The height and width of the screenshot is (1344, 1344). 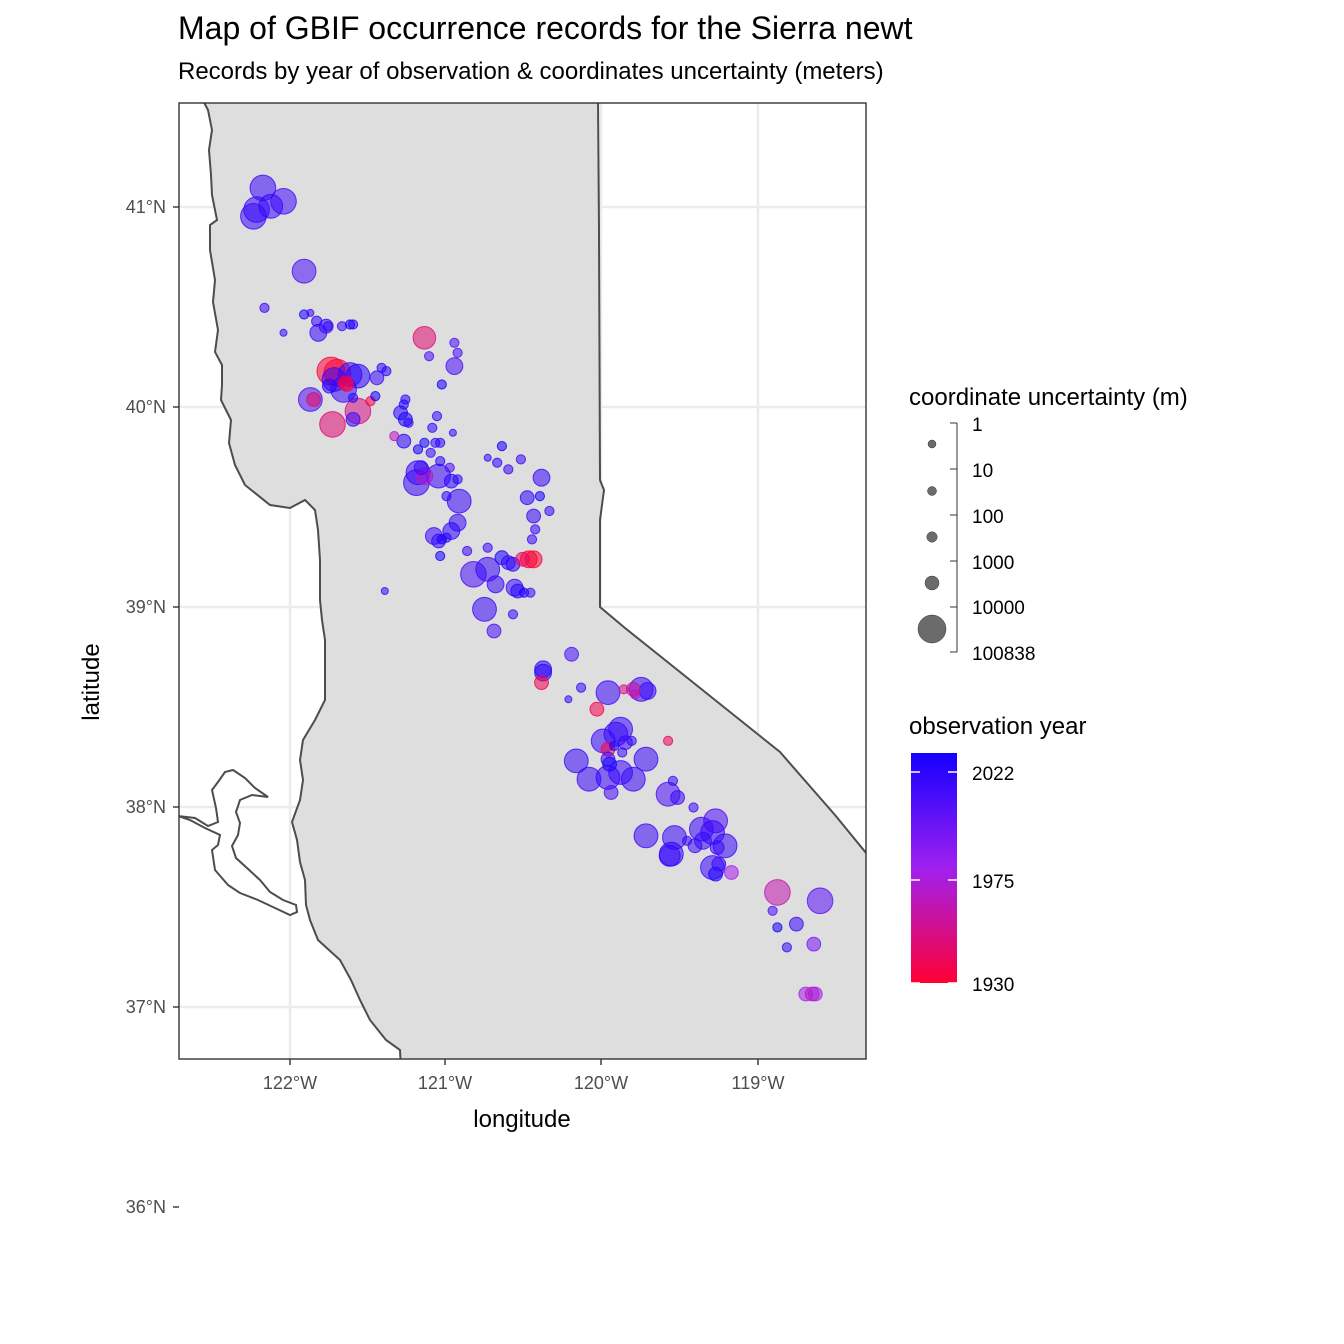 I want to click on size-legend-label: 1, so click(x=977, y=425).